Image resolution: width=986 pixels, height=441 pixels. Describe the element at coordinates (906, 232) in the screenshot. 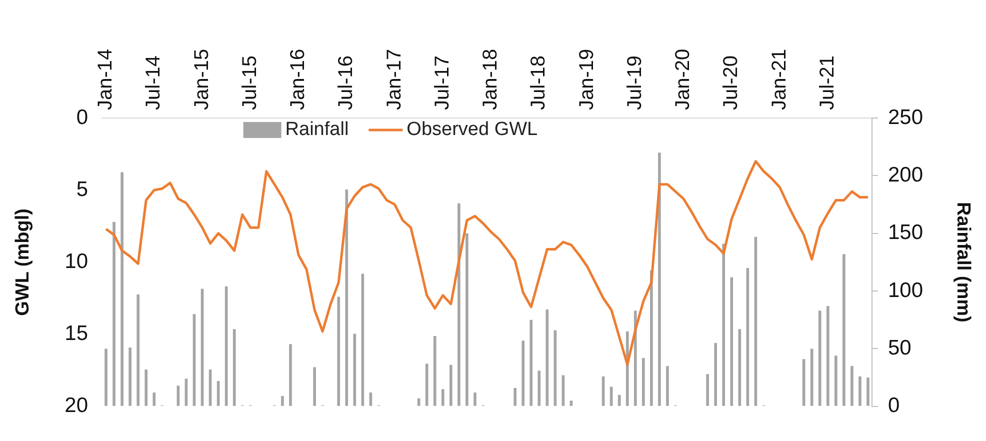

I see `y2-tick-label: 150` at that location.